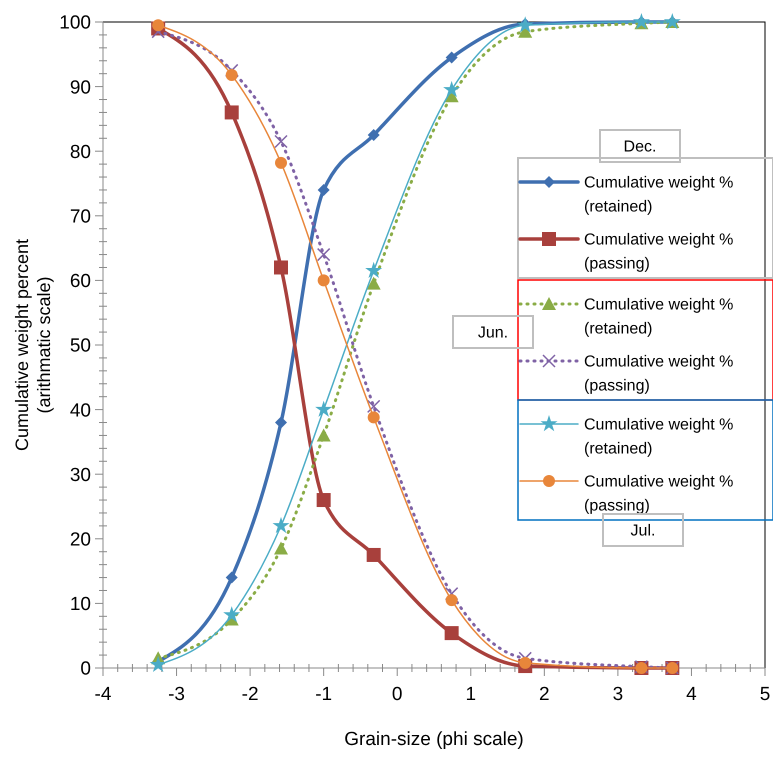  Describe the element at coordinates (80, 346) in the screenshot. I see `y-tick-label: 50` at that location.